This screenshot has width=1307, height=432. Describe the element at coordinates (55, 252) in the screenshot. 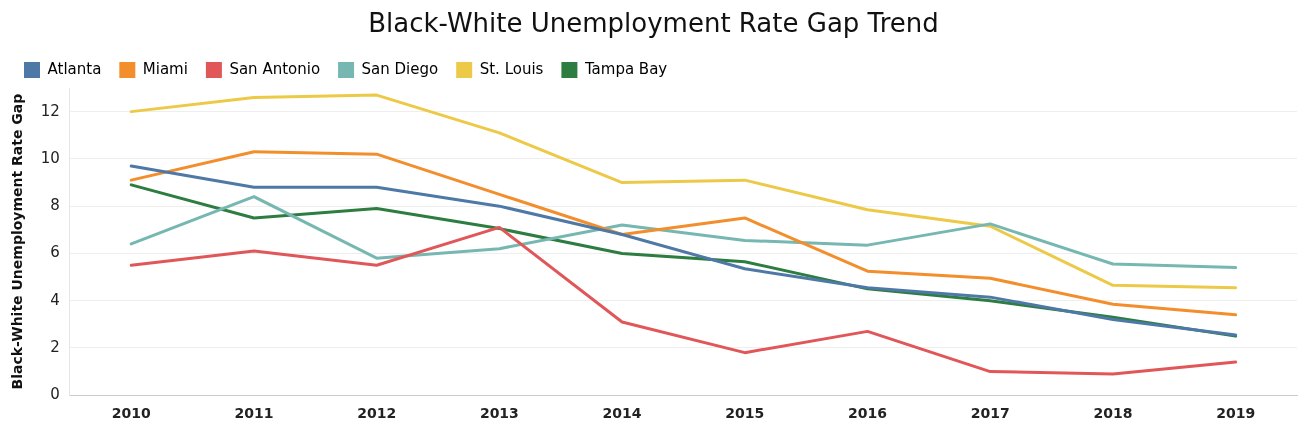

I see `y-tick-label: 6` at that location.